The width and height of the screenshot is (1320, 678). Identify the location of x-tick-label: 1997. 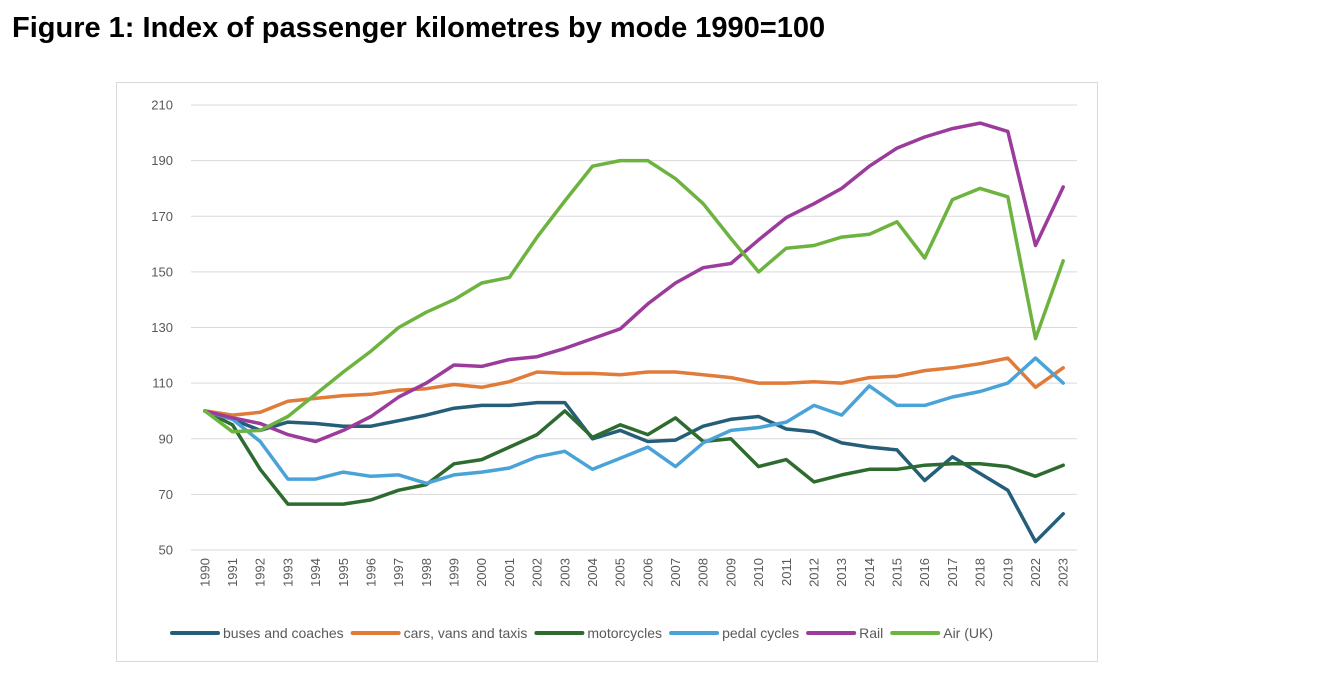
(398, 572).